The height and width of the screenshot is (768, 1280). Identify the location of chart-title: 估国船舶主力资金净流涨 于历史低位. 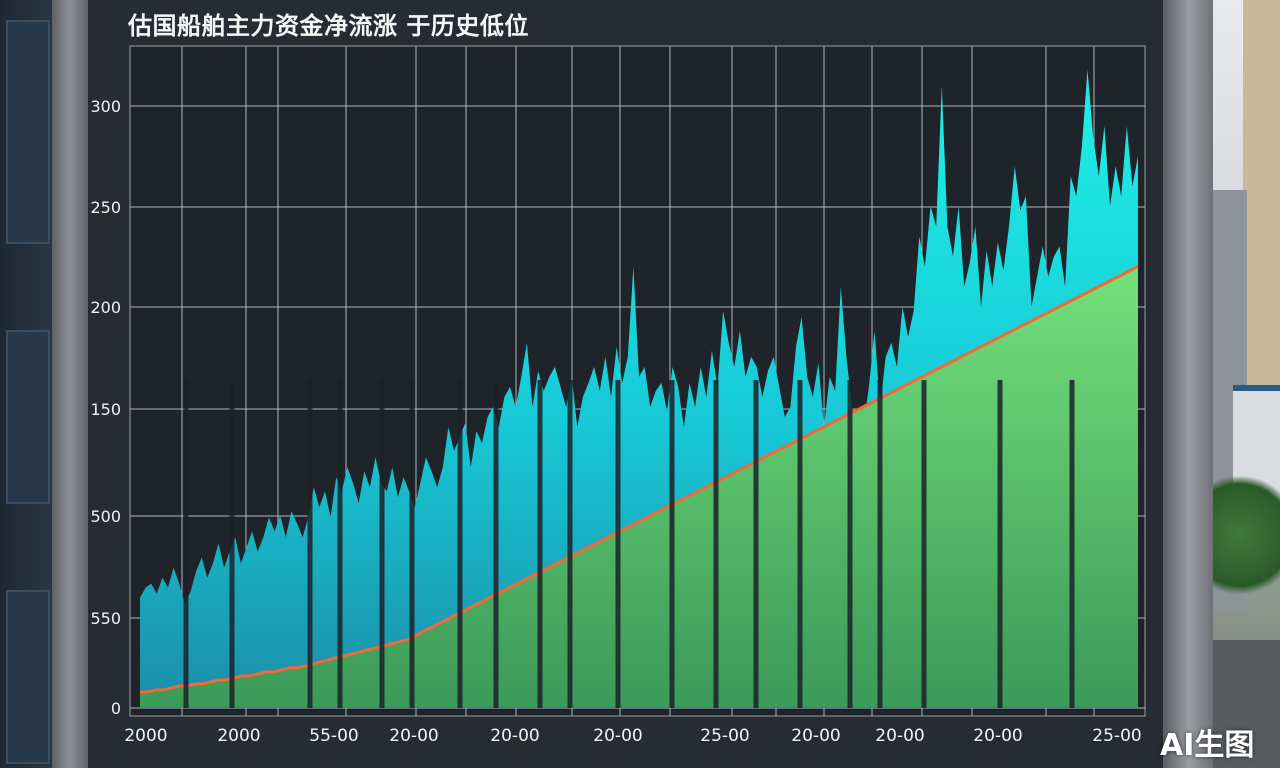
(328, 26).